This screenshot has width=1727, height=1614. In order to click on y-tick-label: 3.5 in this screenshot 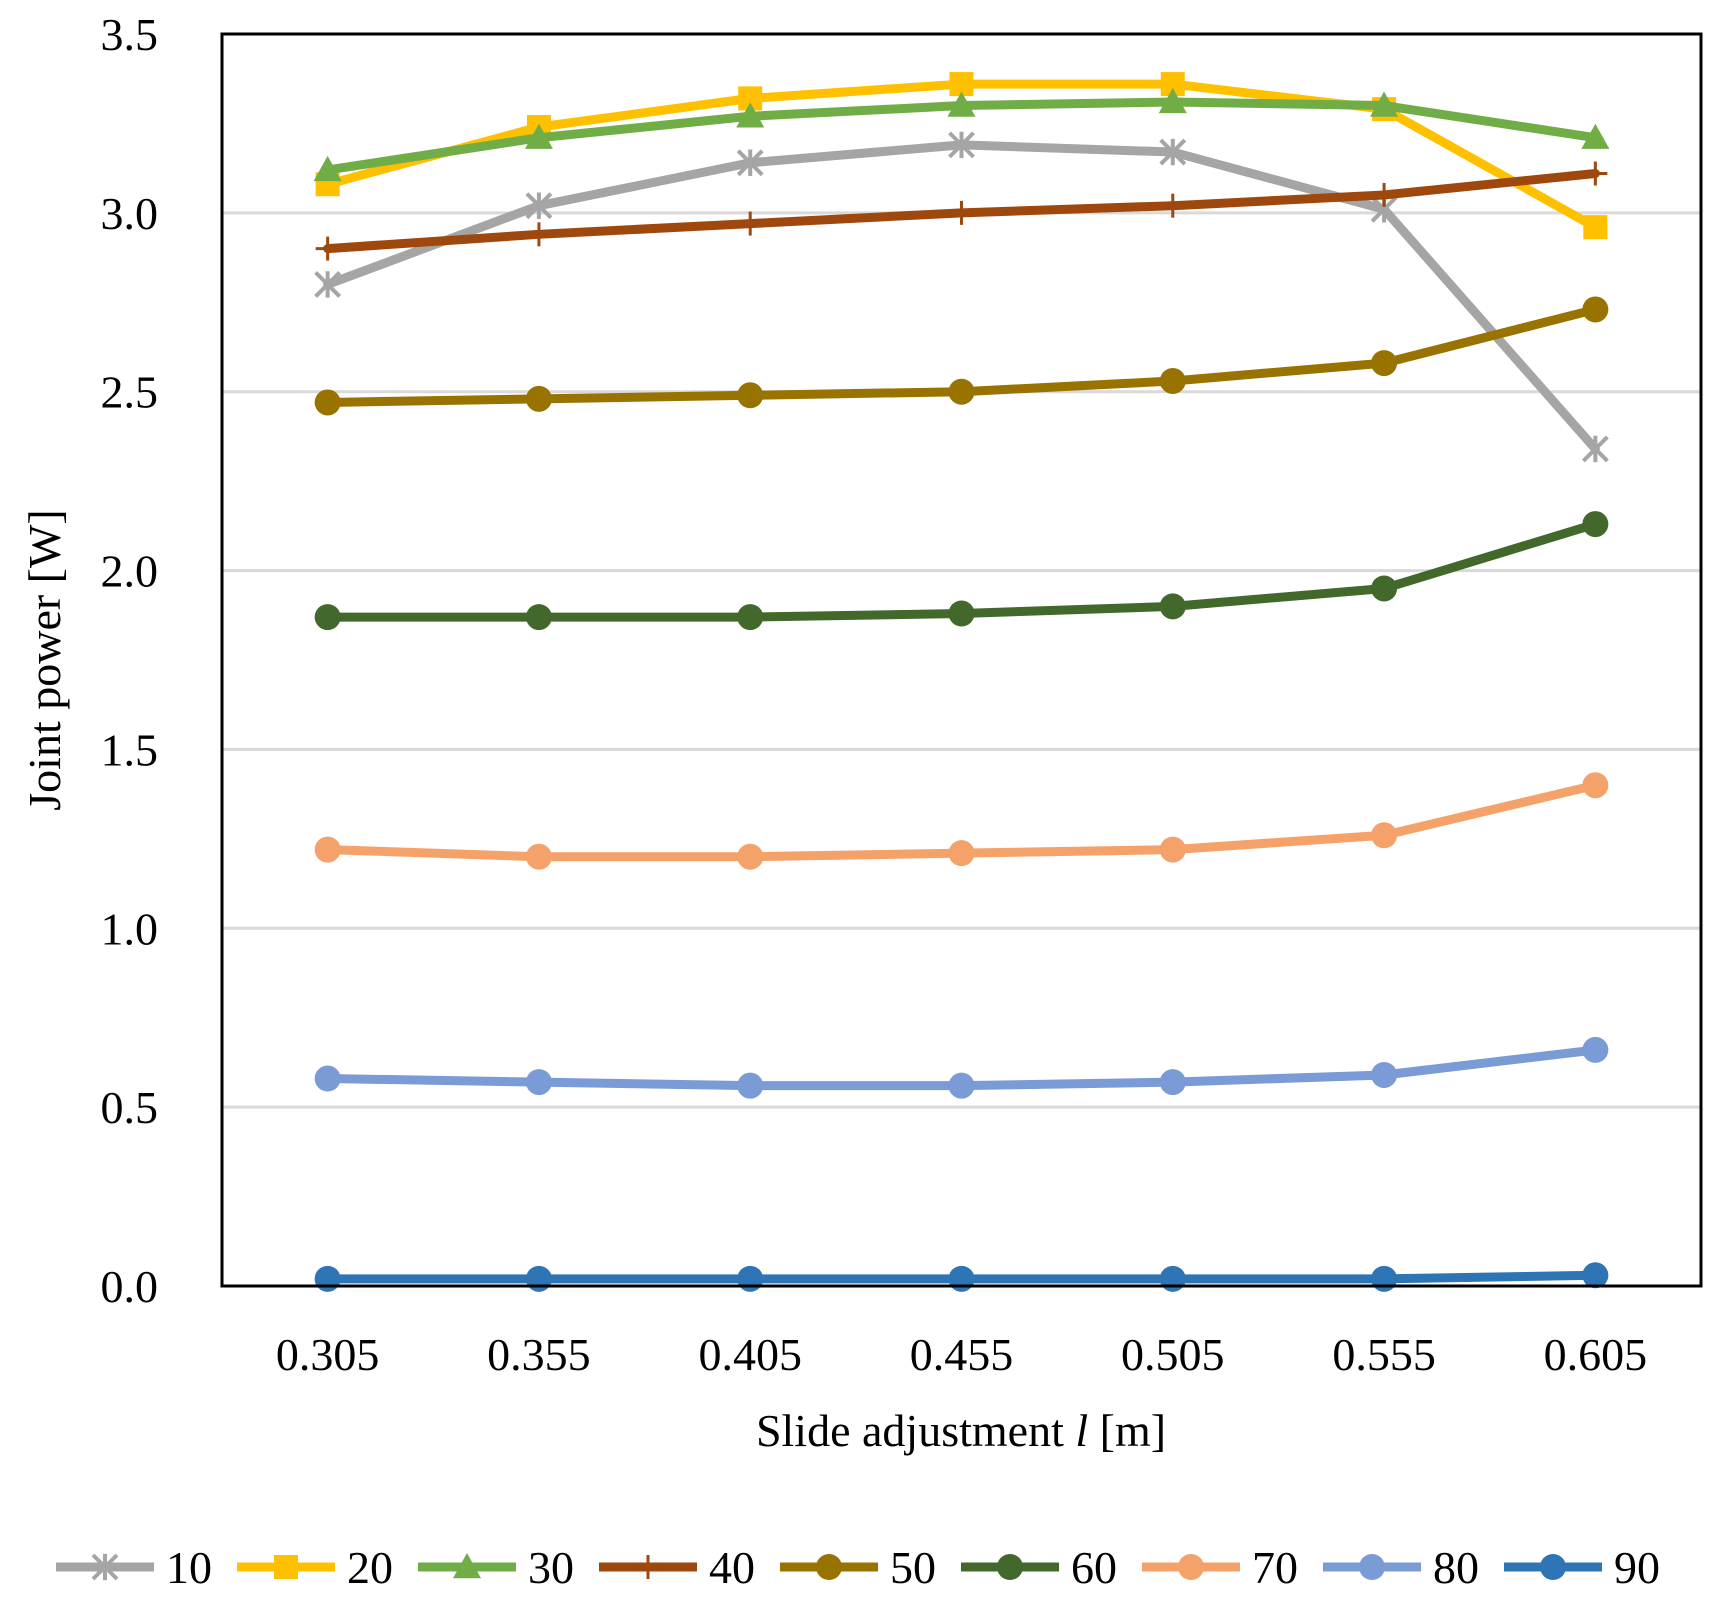, I will do `click(130, 34)`.